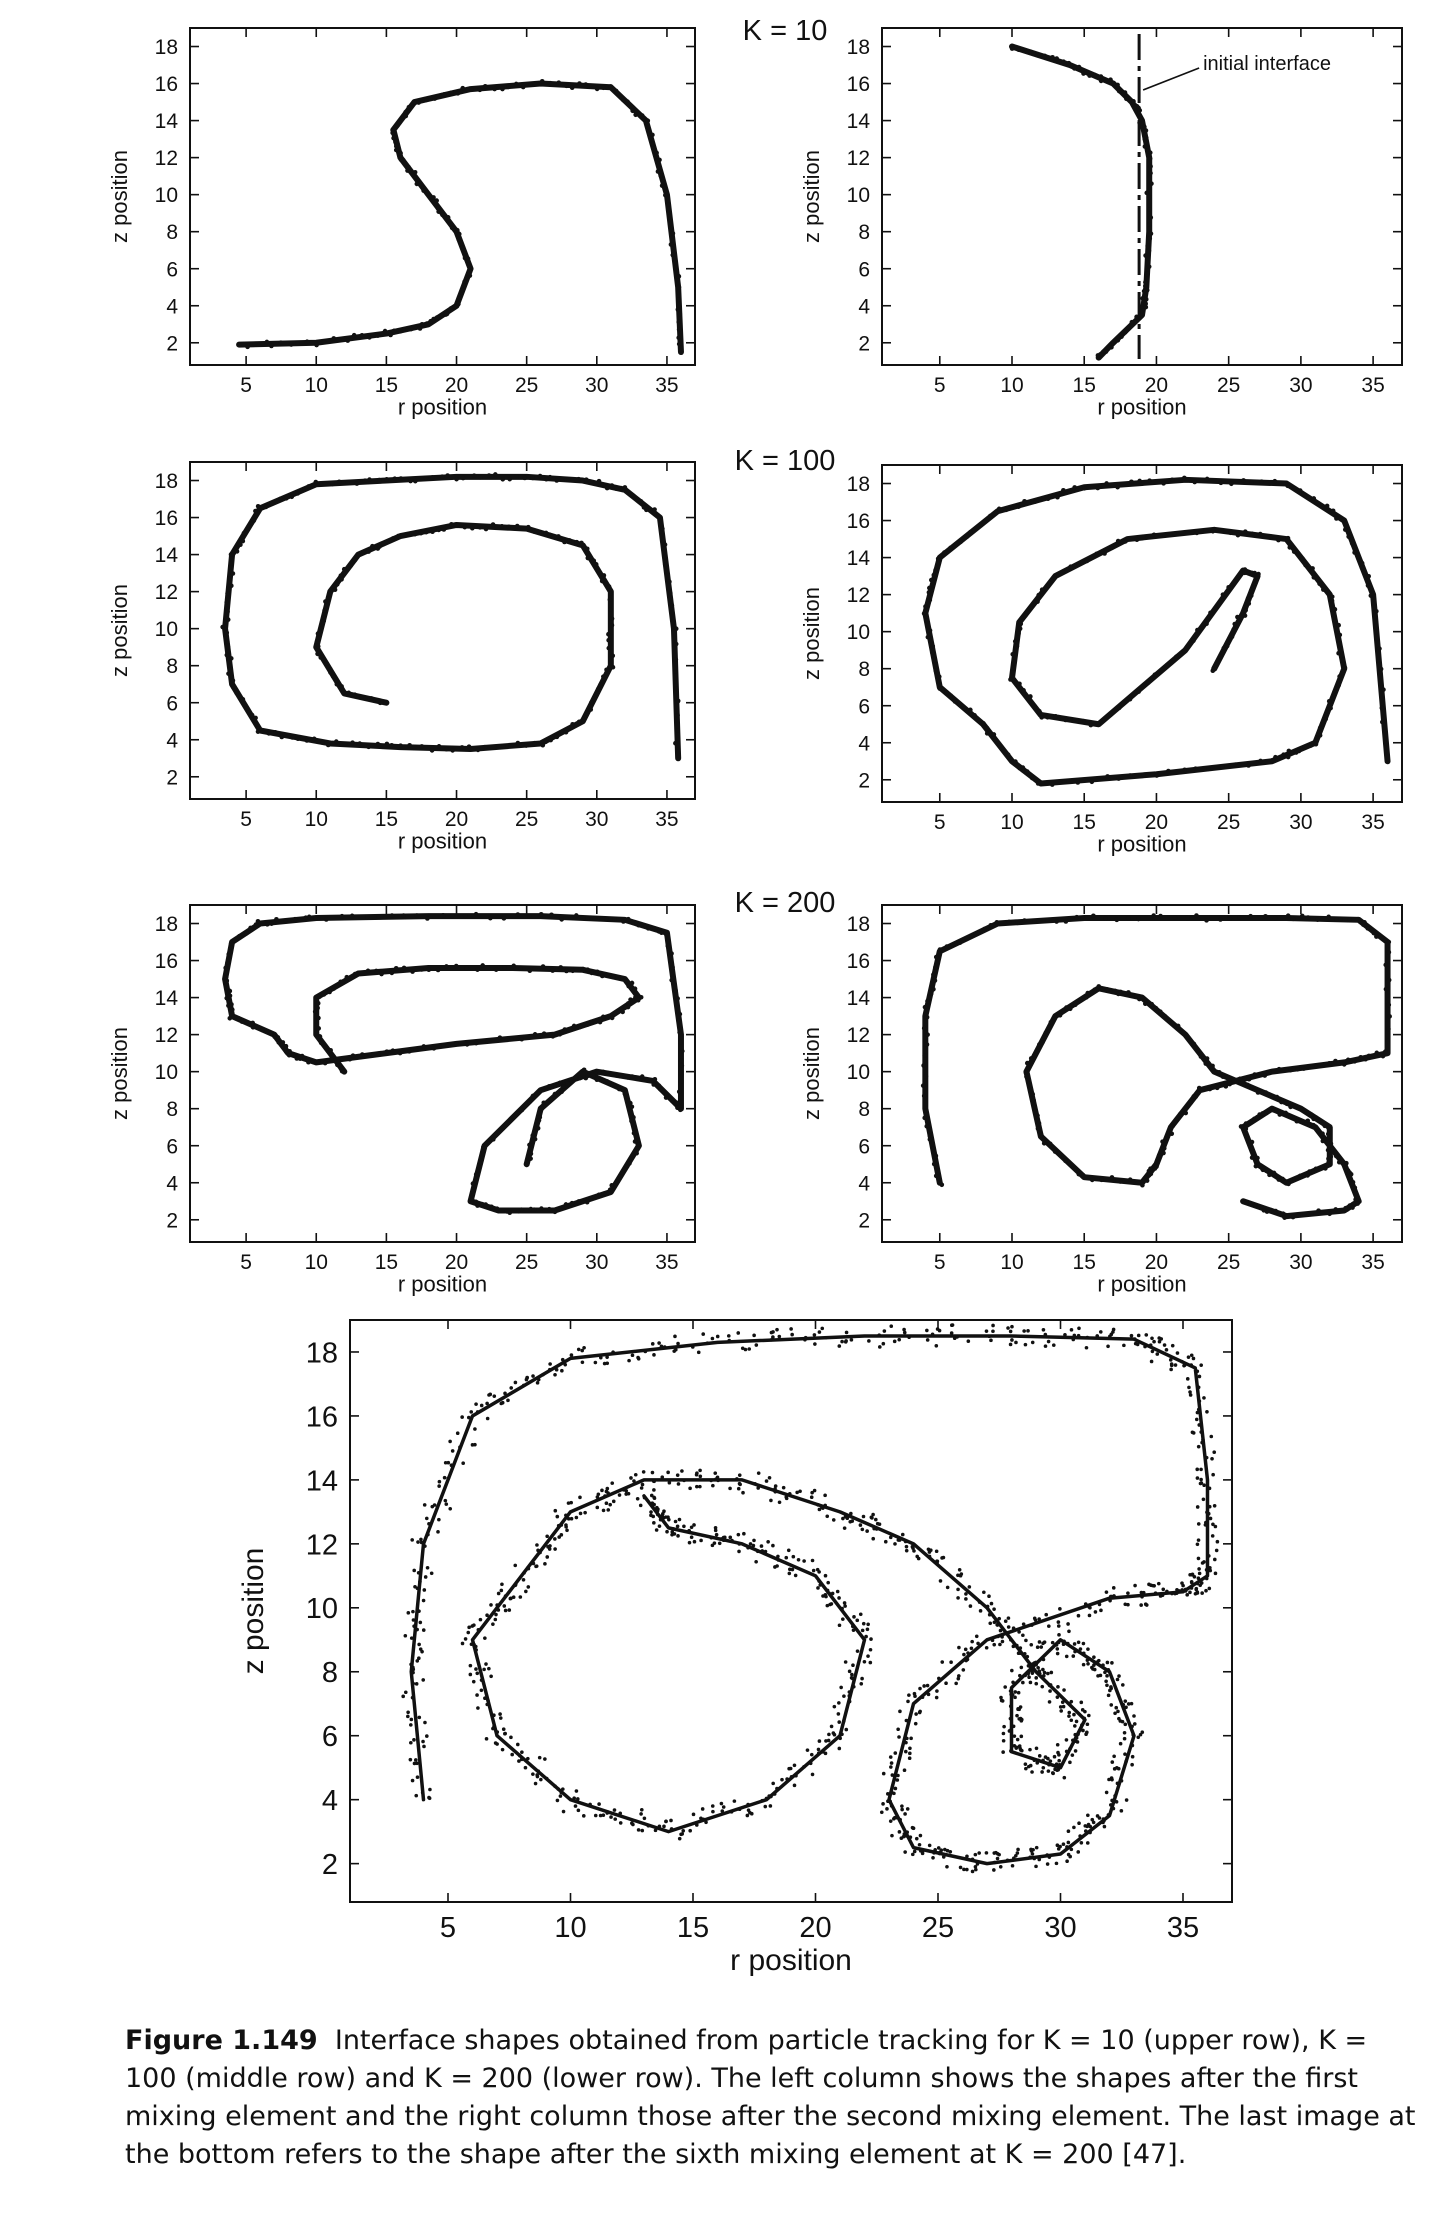 This screenshot has width=1445, height=2226. I want to click on y-tick-label: 6, so click(864, 1146).